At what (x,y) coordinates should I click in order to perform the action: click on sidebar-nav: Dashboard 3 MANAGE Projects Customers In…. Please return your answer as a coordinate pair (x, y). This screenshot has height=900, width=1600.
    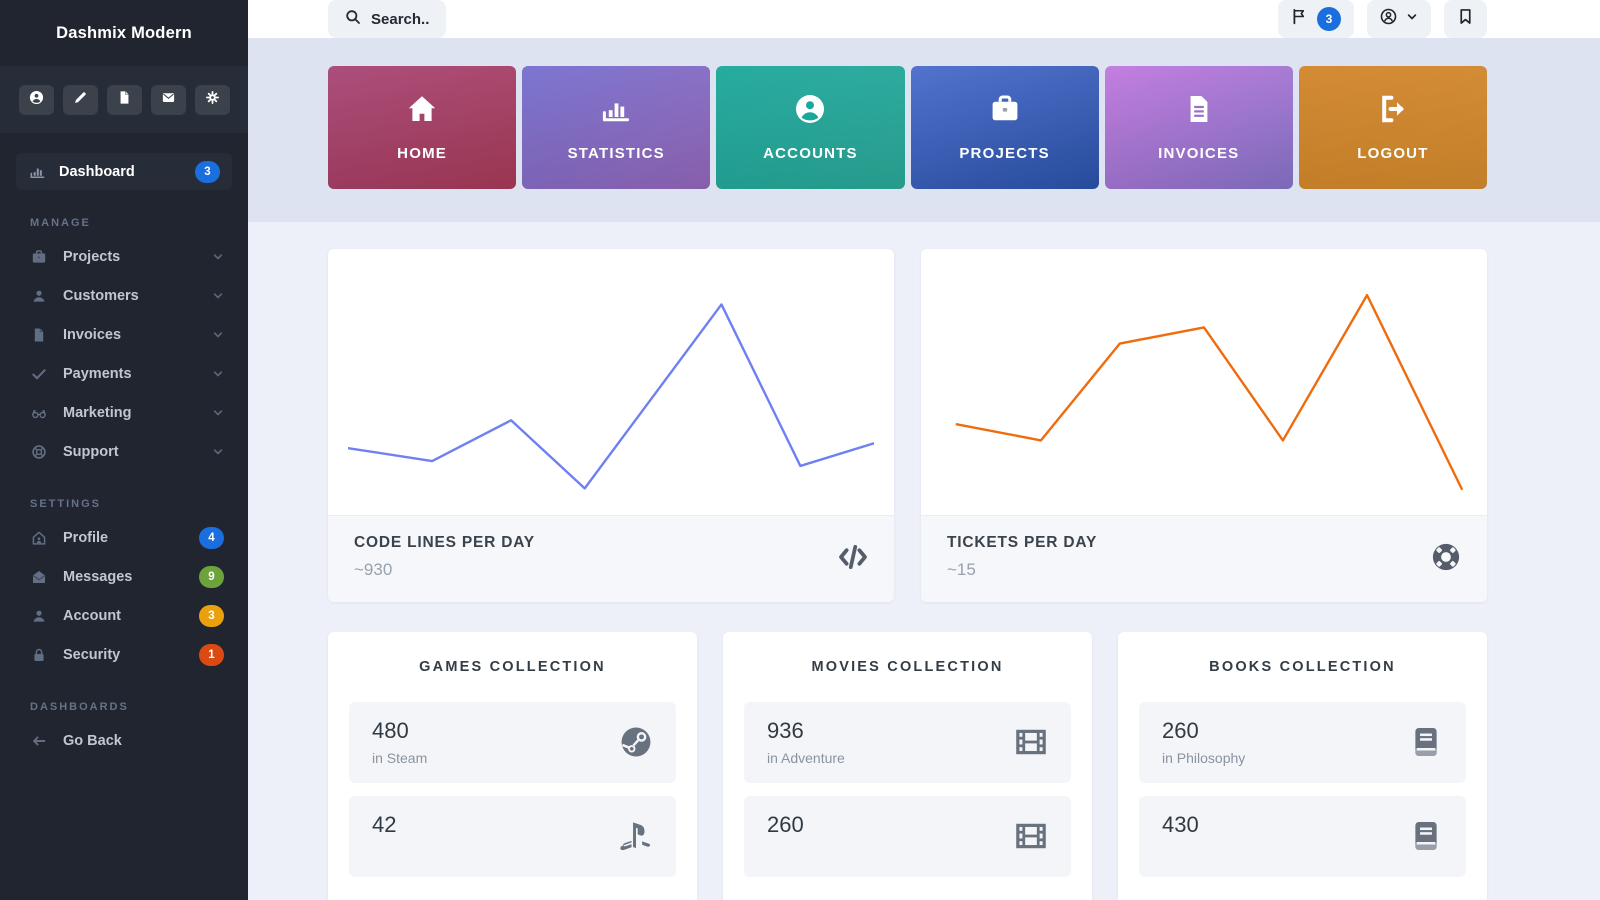
    Looking at the image, I should click on (124, 446).